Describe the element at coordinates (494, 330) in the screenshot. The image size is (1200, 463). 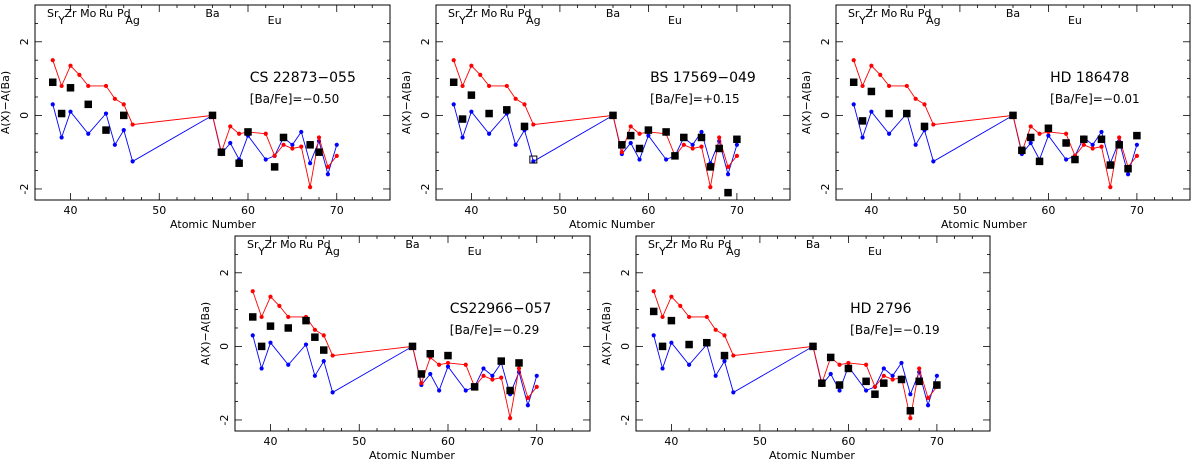
I see `ba-fe-label: [Ba/Fe]=−0.29` at that location.